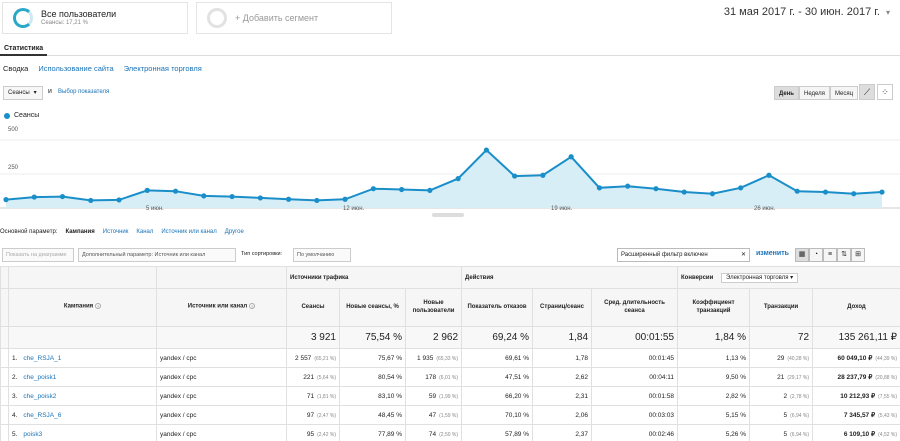 The height and width of the screenshot is (441, 900). I want to click on granularity-week-button: Неделя, so click(814, 93).